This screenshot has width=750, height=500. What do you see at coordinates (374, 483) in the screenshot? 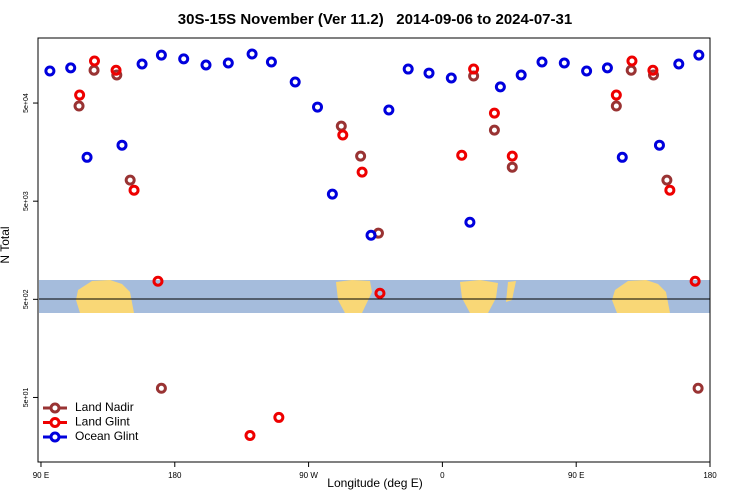
I see `x-axis-label: Longitude (deg E)` at bounding box center [374, 483].